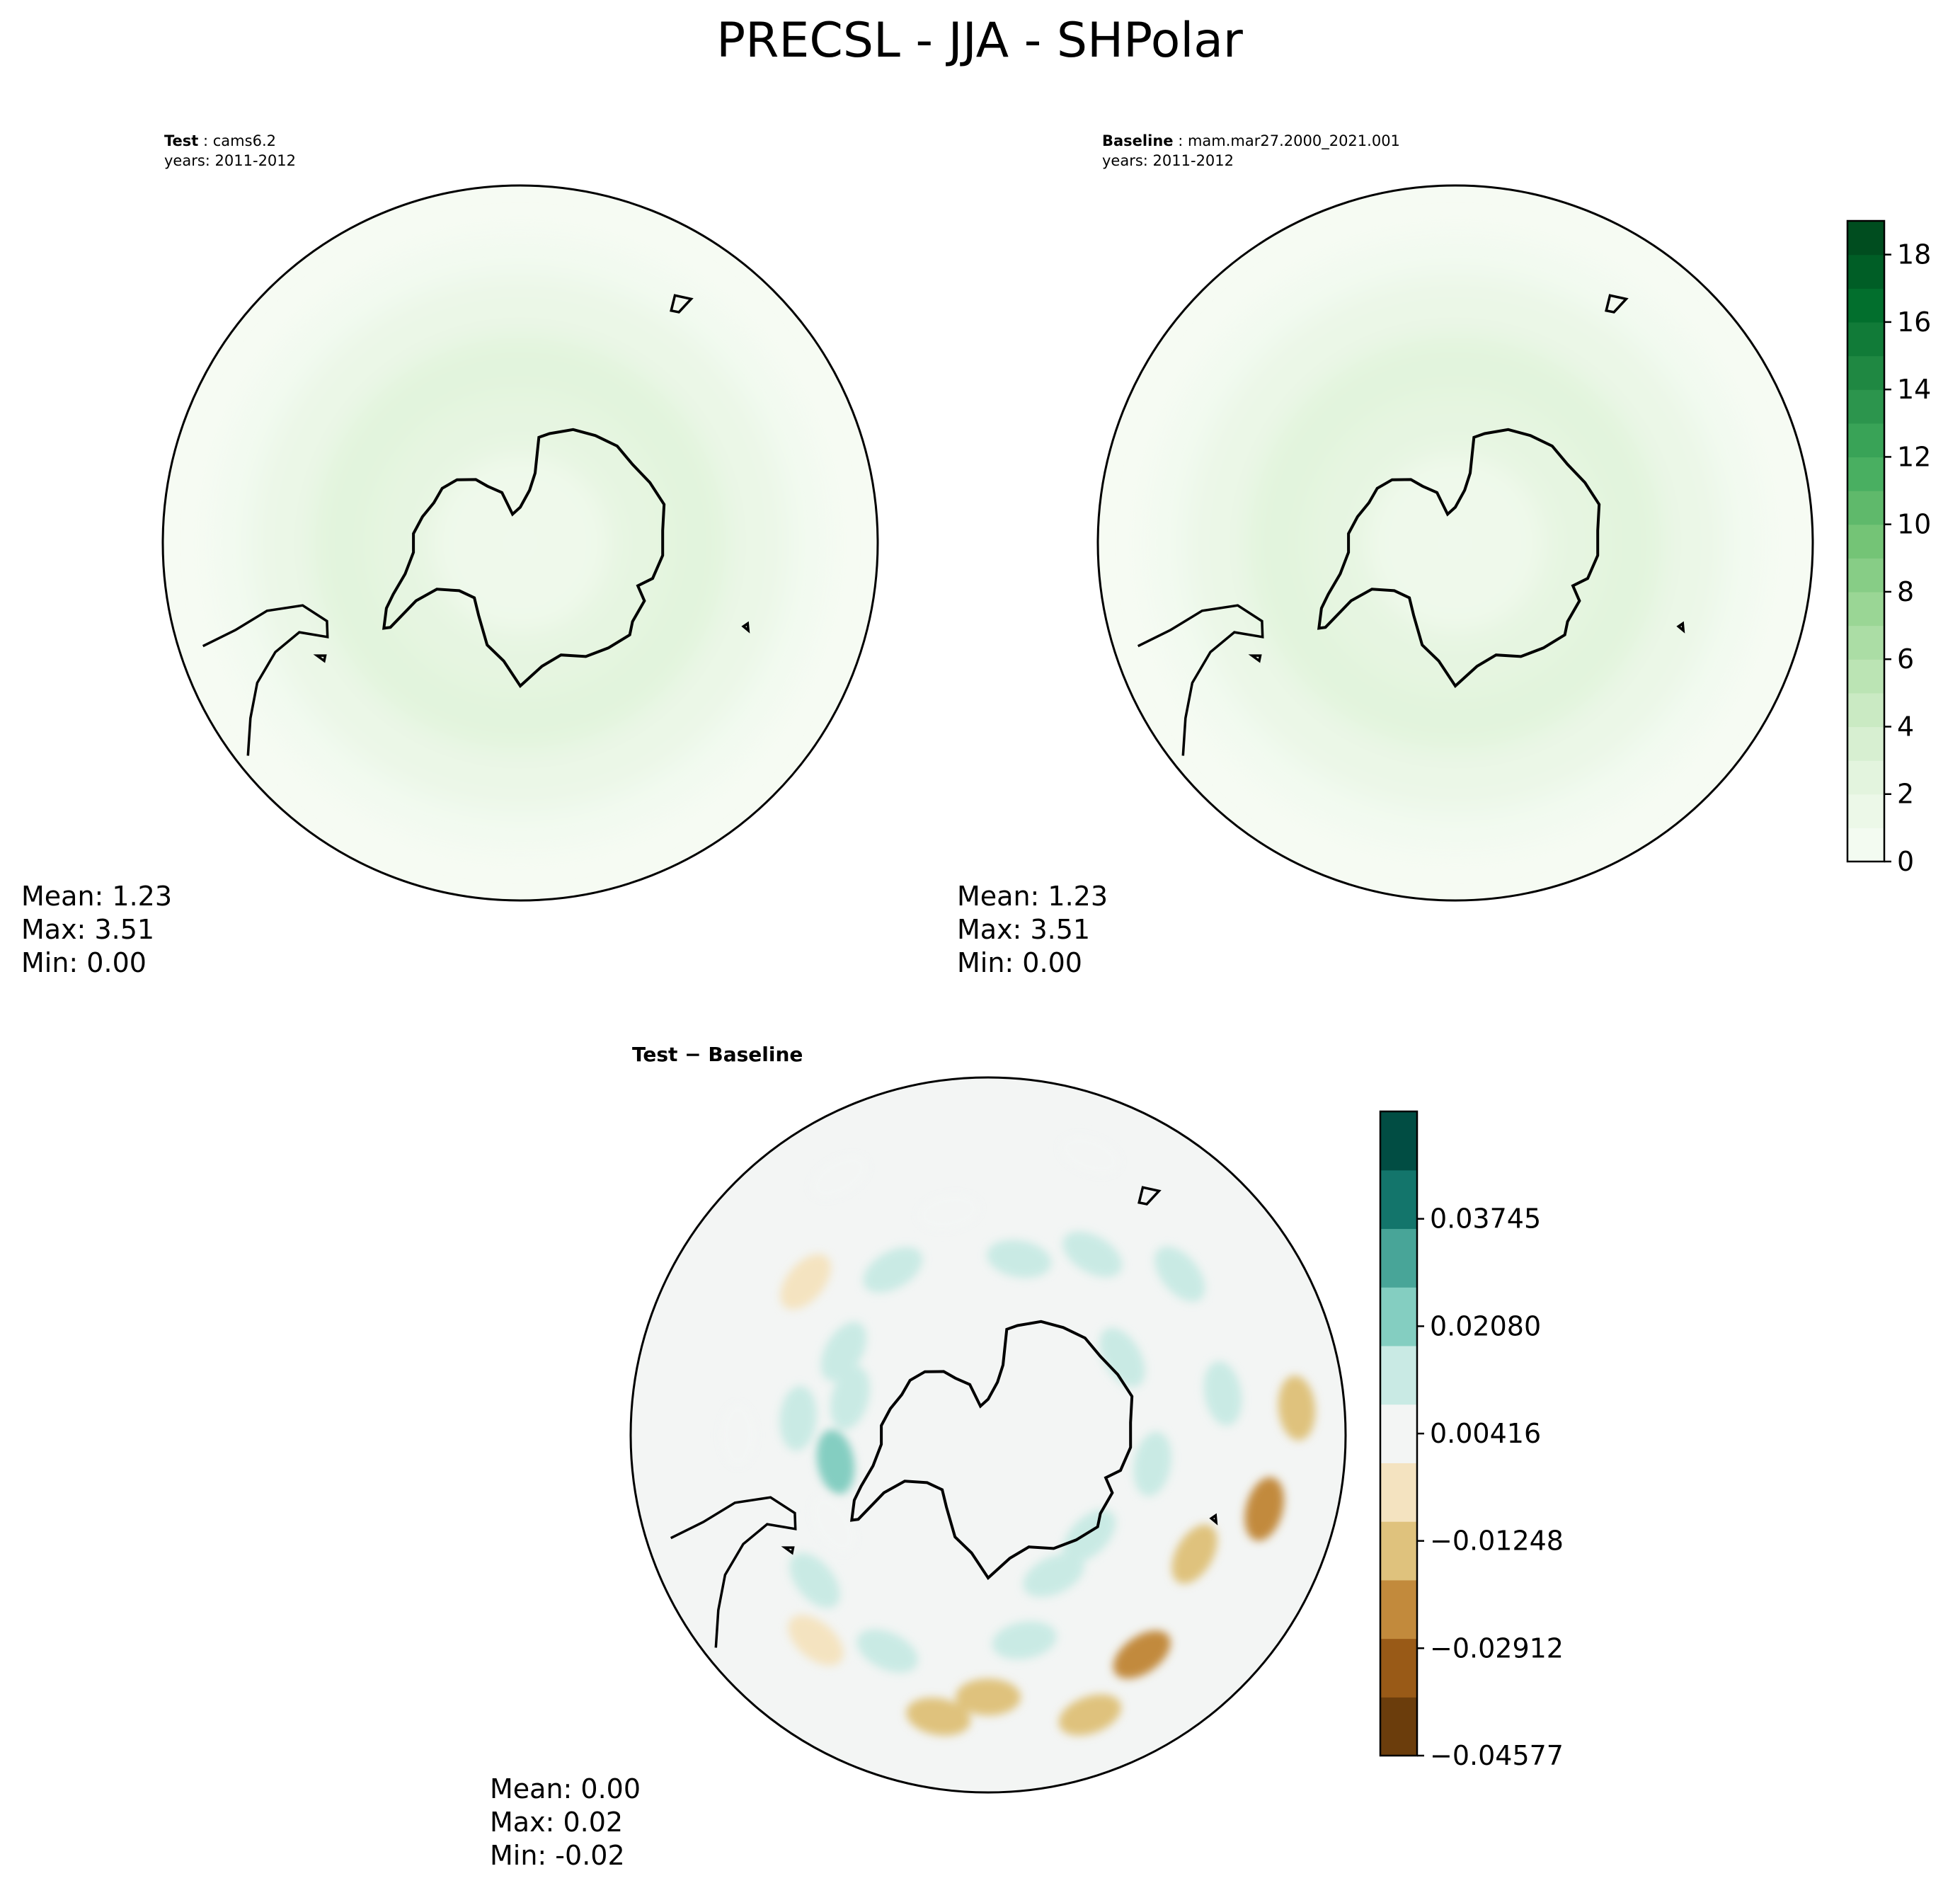 This screenshot has height=1888, width=1960. Describe the element at coordinates (181, 140) in the screenshot. I see `test-label: Test` at that location.